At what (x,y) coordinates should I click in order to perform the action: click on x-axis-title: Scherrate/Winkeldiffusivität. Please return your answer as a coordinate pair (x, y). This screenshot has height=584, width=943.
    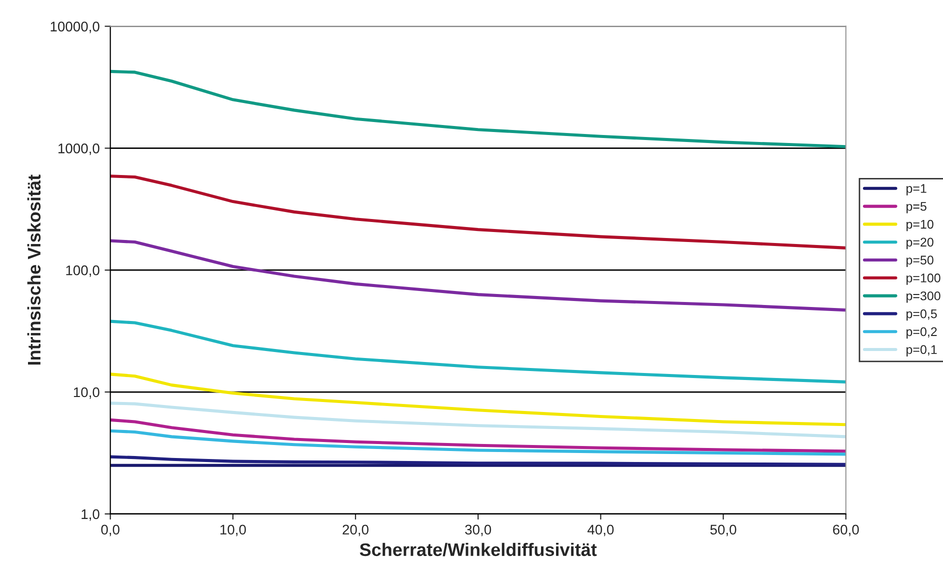
    Looking at the image, I should click on (478, 549).